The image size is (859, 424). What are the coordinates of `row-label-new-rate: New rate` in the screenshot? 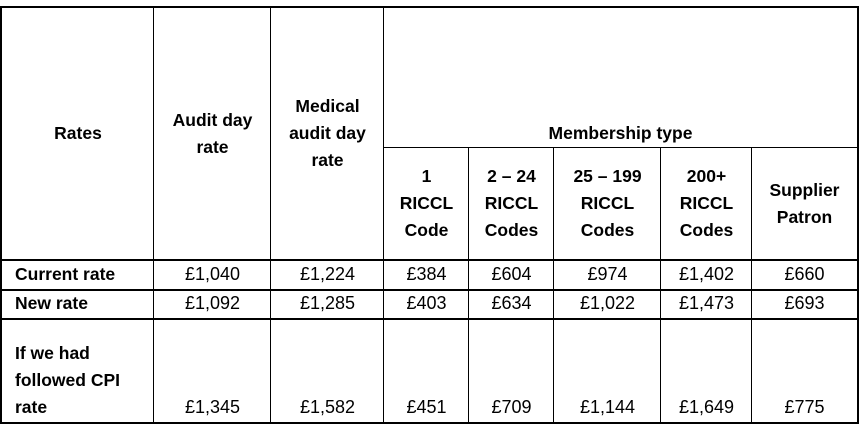 It's located at (78, 304).